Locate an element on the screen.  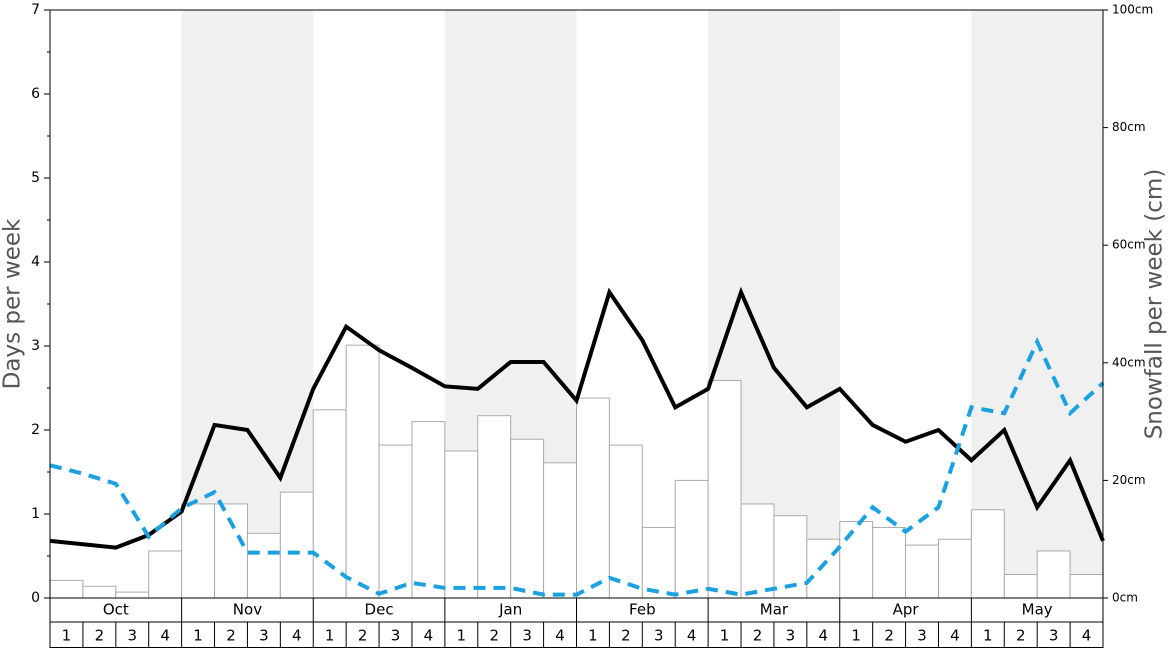
y-tick-label: 5 is located at coordinates (35, 178).